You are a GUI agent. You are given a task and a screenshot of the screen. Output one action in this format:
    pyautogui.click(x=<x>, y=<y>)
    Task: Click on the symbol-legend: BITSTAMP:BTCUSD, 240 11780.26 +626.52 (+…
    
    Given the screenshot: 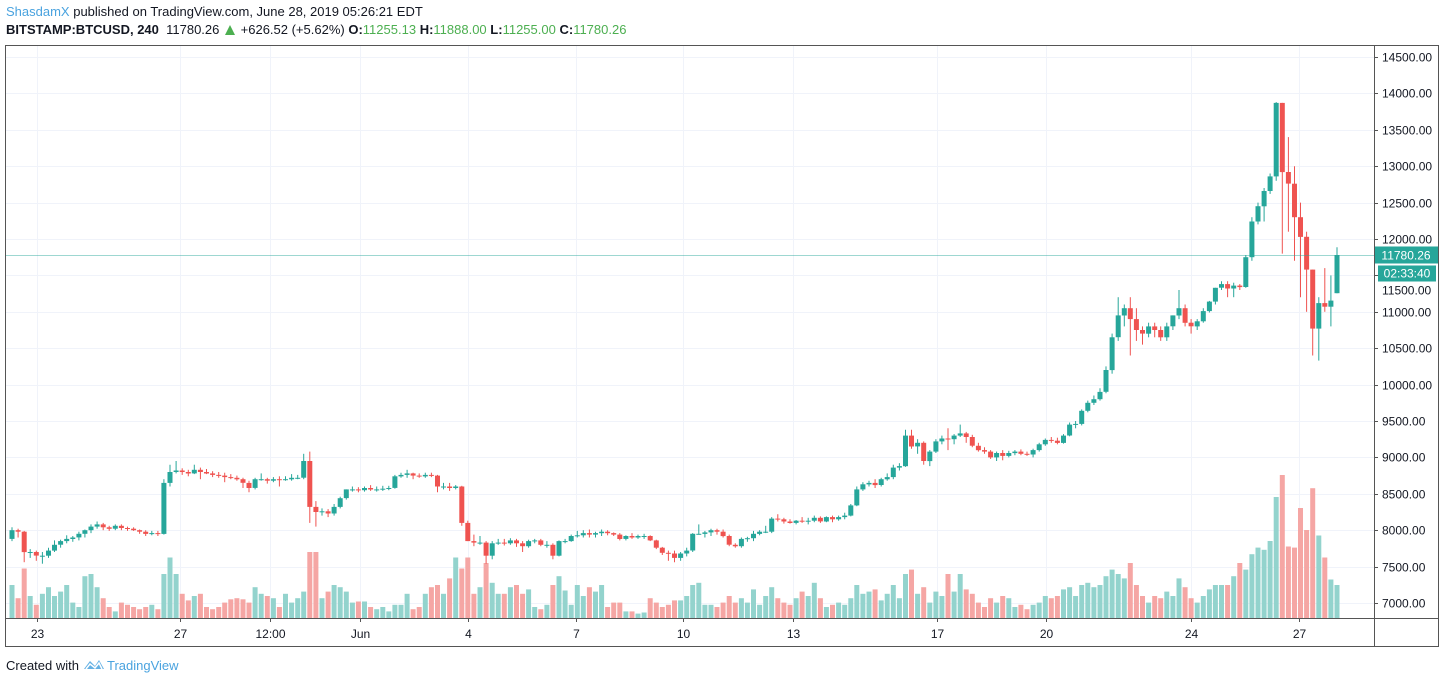 What is the action you would take?
    pyautogui.click(x=316, y=29)
    